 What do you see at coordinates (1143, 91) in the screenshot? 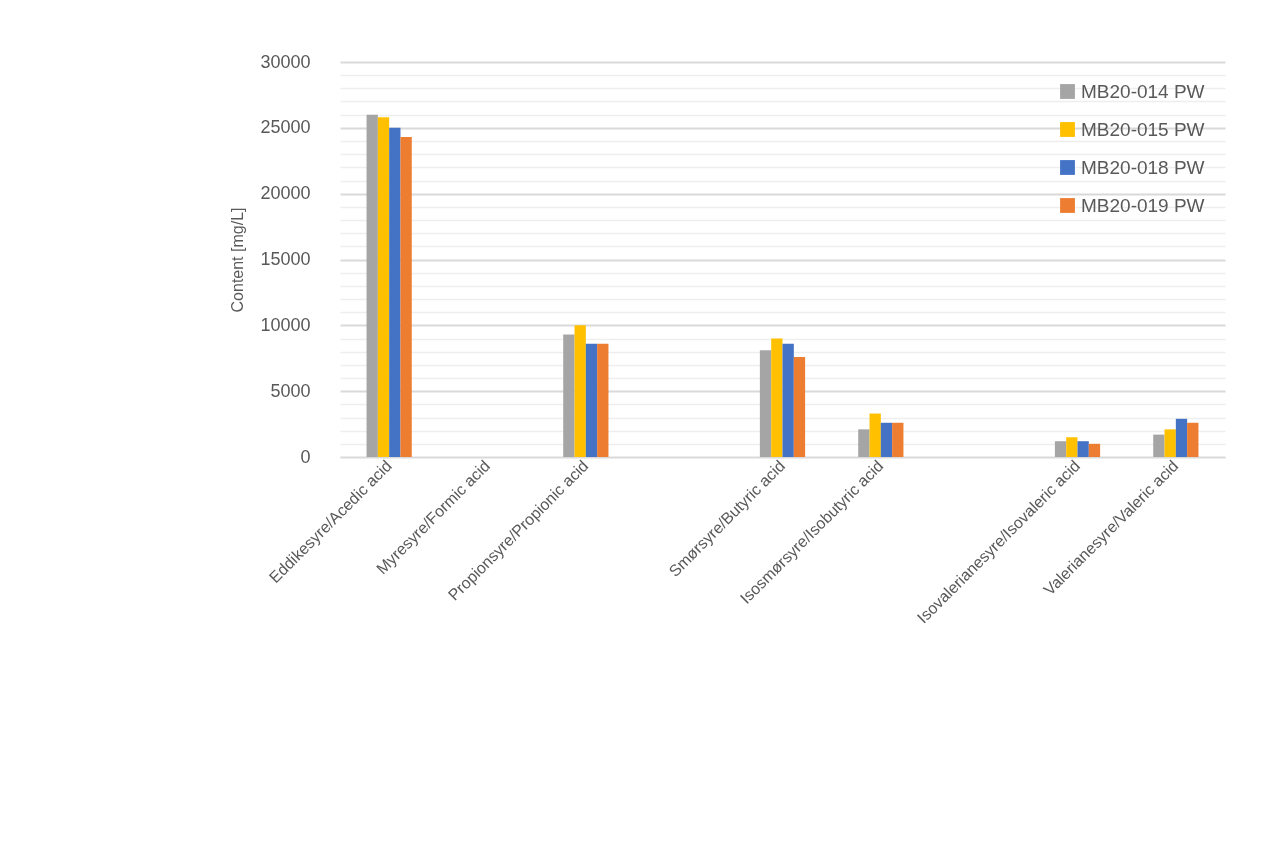
I see `legend-label: MB20-014 PW` at bounding box center [1143, 91].